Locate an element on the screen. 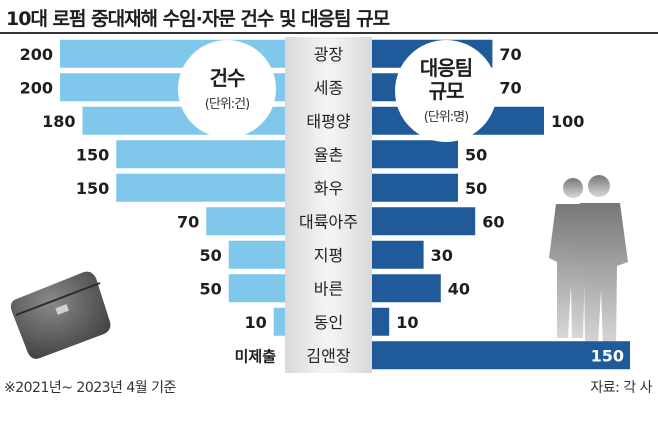 The height and width of the screenshot is (430, 658). category-label: 바른 is located at coordinates (328, 288).